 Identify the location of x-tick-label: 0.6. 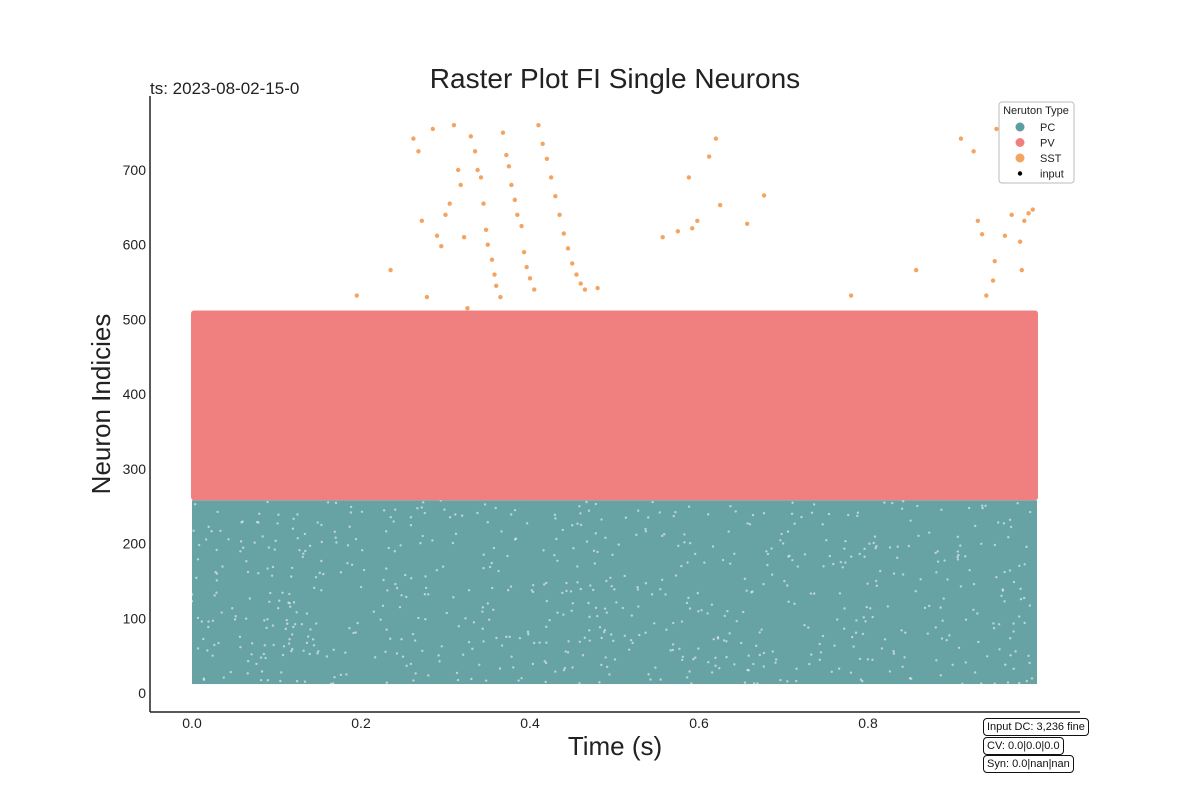
(699, 723).